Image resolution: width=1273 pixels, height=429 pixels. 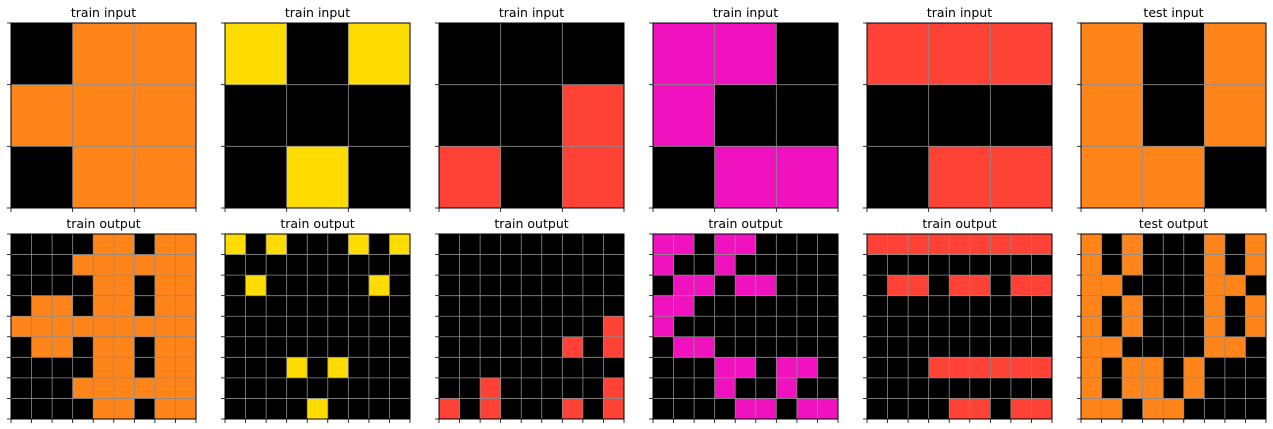 What do you see at coordinates (745, 223) in the screenshot?
I see `panel-title: train output` at bounding box center [745, 223].